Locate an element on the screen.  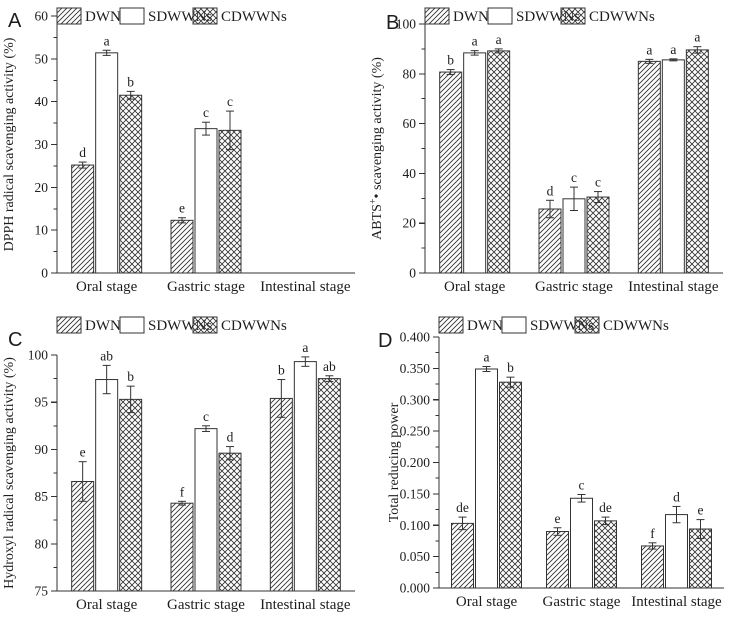
y-tick-label: 0.300 is located at coordinates (415, 399).